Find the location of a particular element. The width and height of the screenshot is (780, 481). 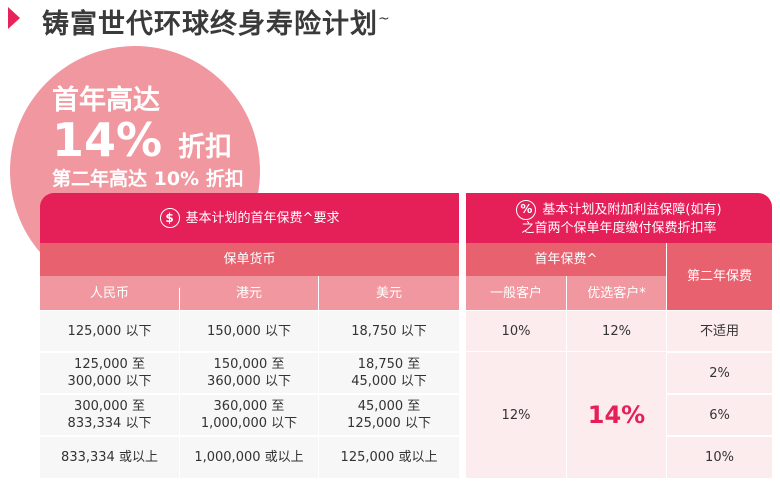

promo-pct: 14% 折扣 is located at coordinates (142, 144).